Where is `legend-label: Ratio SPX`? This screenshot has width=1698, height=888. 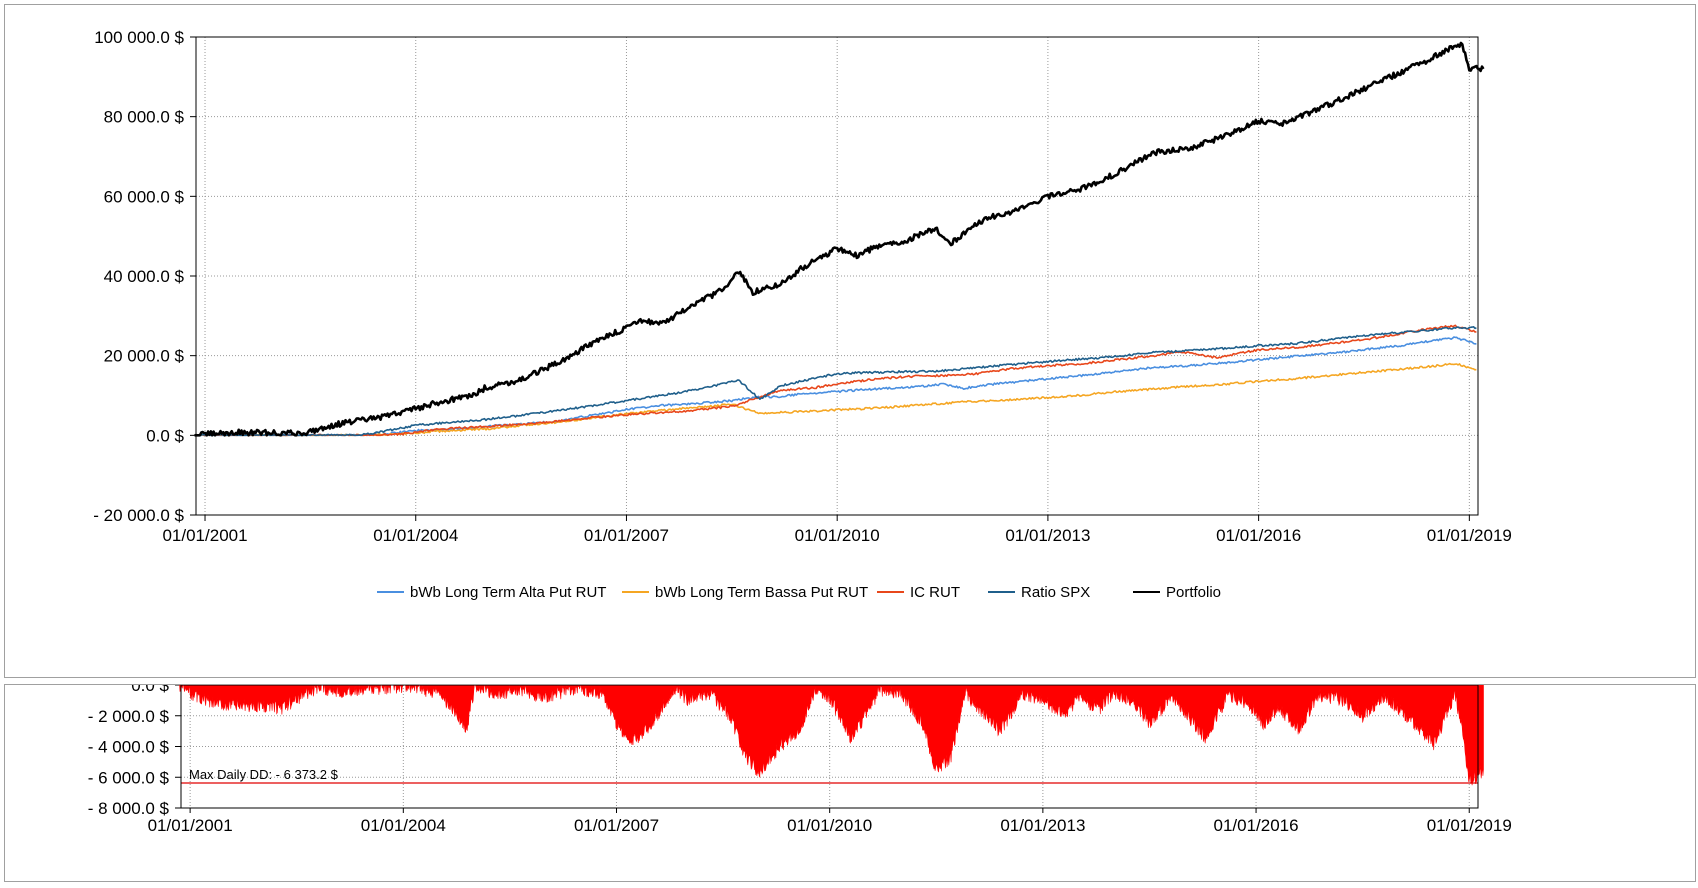 legend-label: Ratio SPX is located at coordinates (1055, 592).